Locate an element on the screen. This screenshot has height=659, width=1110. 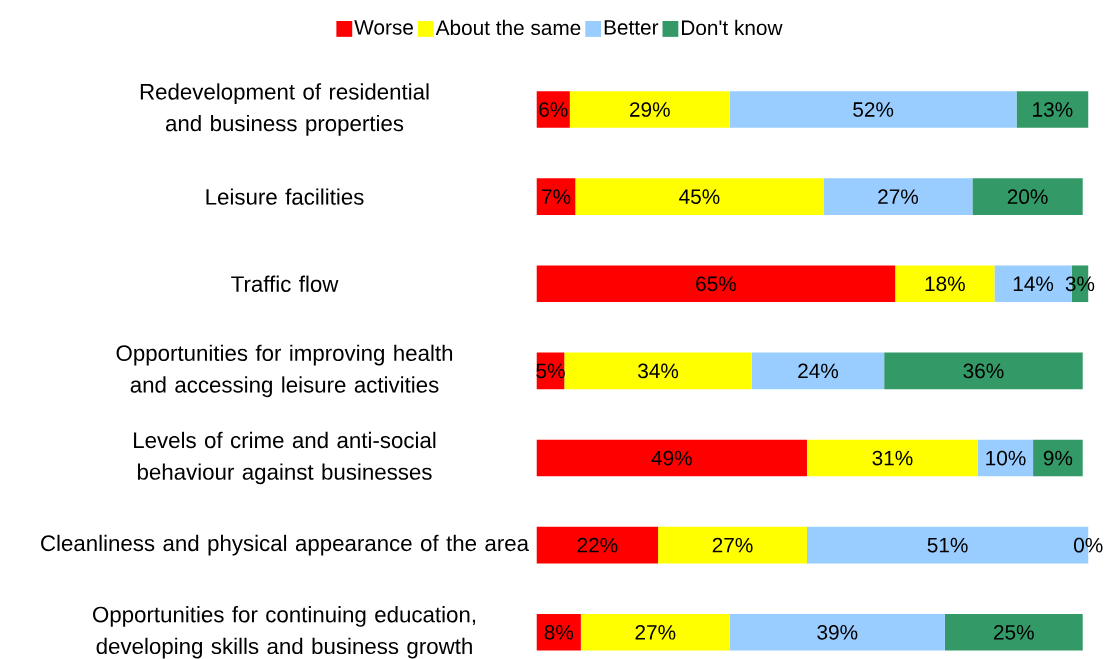
legend-label: Better is located at coordinates (631, 27).